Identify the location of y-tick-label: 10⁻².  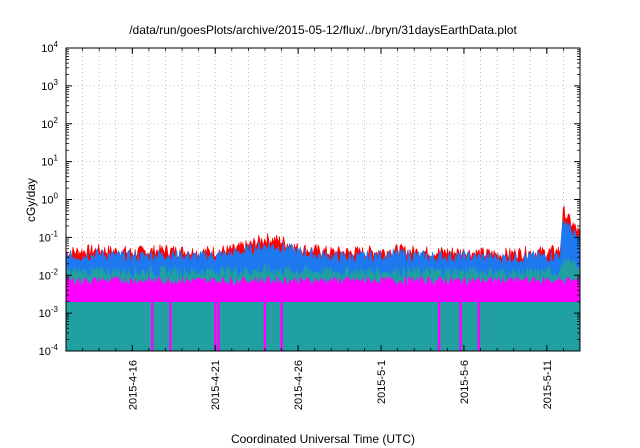
(49, 274).